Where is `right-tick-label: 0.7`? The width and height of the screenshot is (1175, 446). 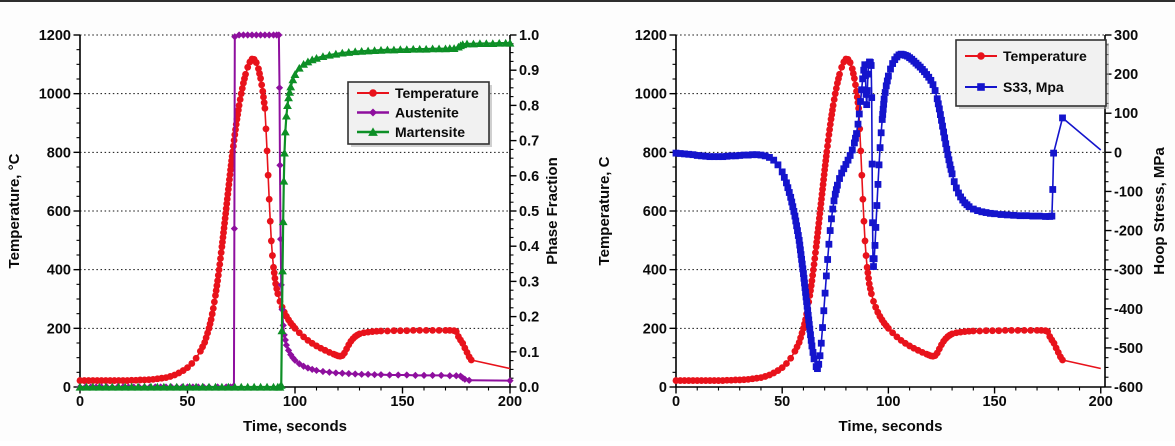
right-tick-label: 0.7 is located at coordinates (529, 142).